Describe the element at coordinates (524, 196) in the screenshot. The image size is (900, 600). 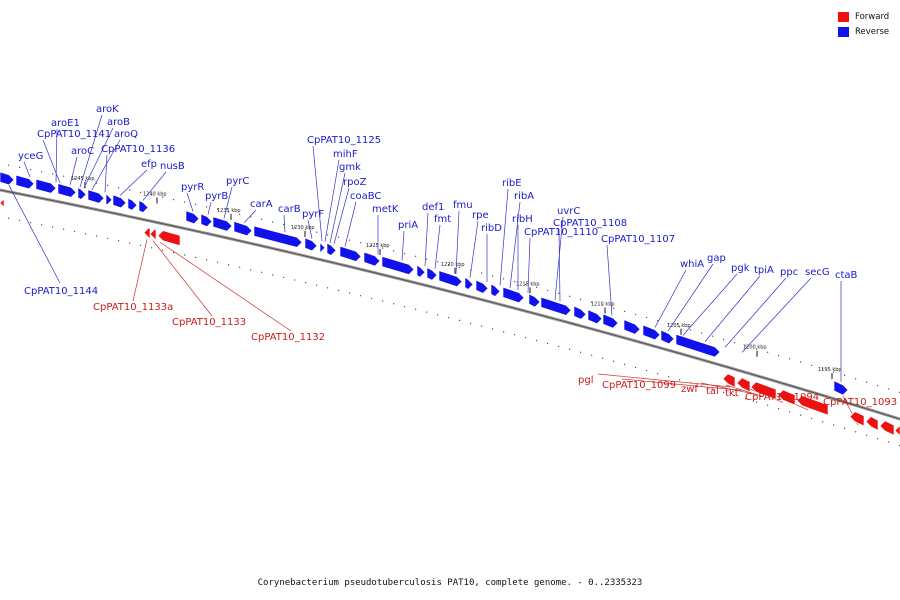
I see `gene-label-riba: ribA` at that location.